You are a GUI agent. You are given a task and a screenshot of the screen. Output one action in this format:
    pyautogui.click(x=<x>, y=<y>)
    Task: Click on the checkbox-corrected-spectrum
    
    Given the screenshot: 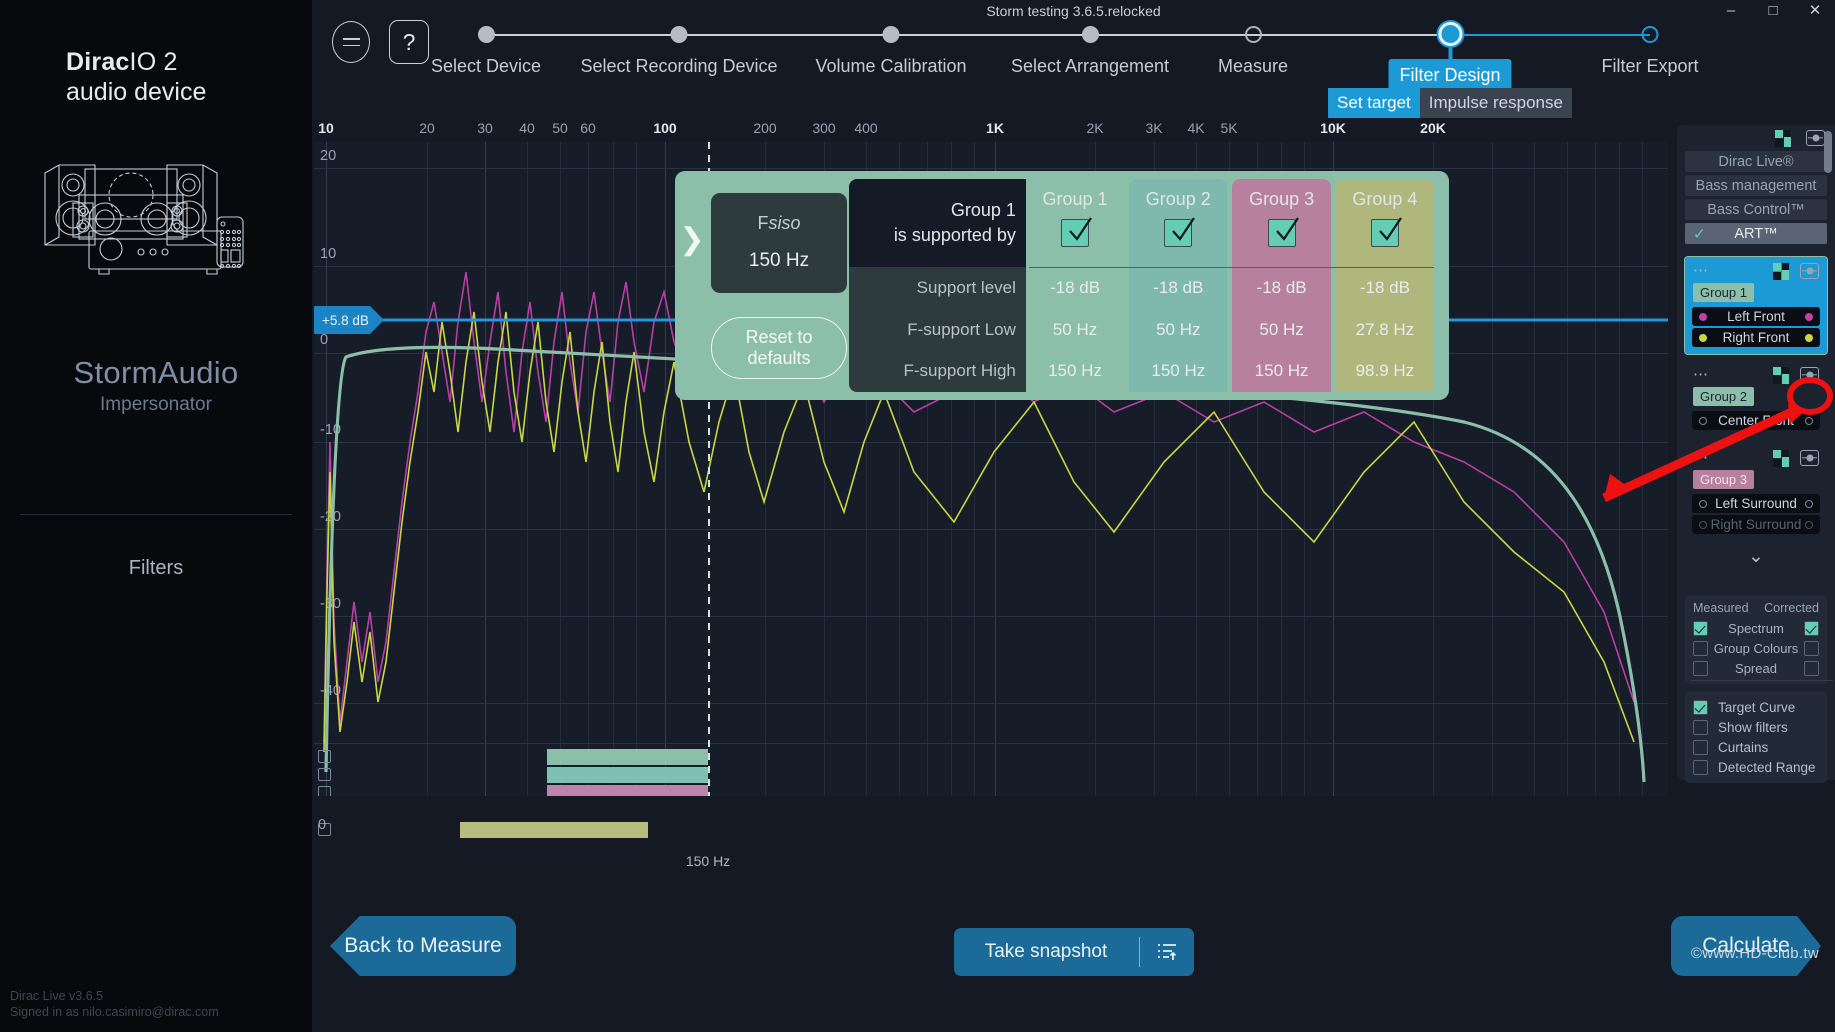 What is the action you would take?
    pyautogui.click(x=1811, y=628)
    